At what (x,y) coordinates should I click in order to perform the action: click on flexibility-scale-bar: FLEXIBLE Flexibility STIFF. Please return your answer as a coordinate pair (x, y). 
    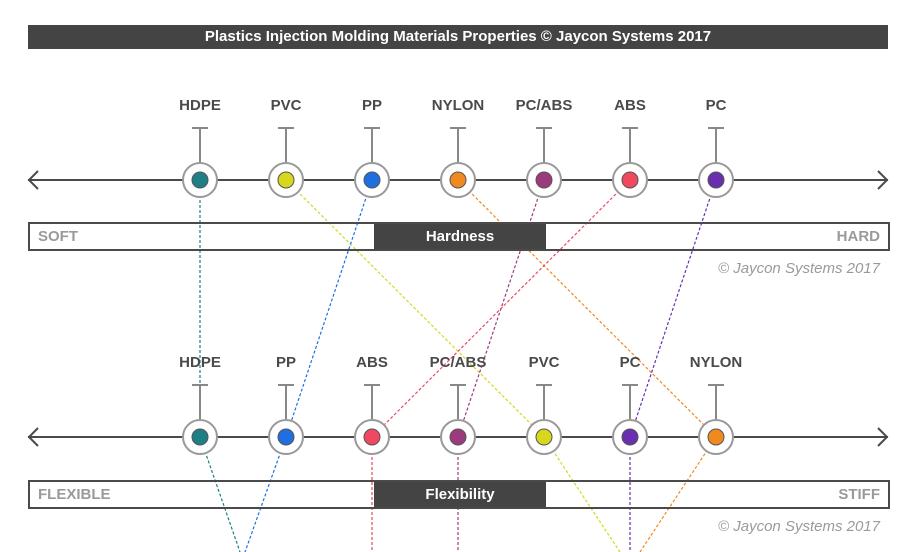
    Looking at the image, I should click on (459, 494).